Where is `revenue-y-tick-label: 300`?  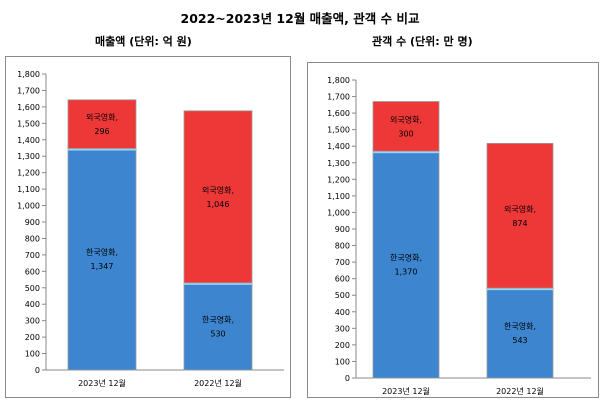 revenue-y-tick-label: 300 is located at coordinates (32, 321).